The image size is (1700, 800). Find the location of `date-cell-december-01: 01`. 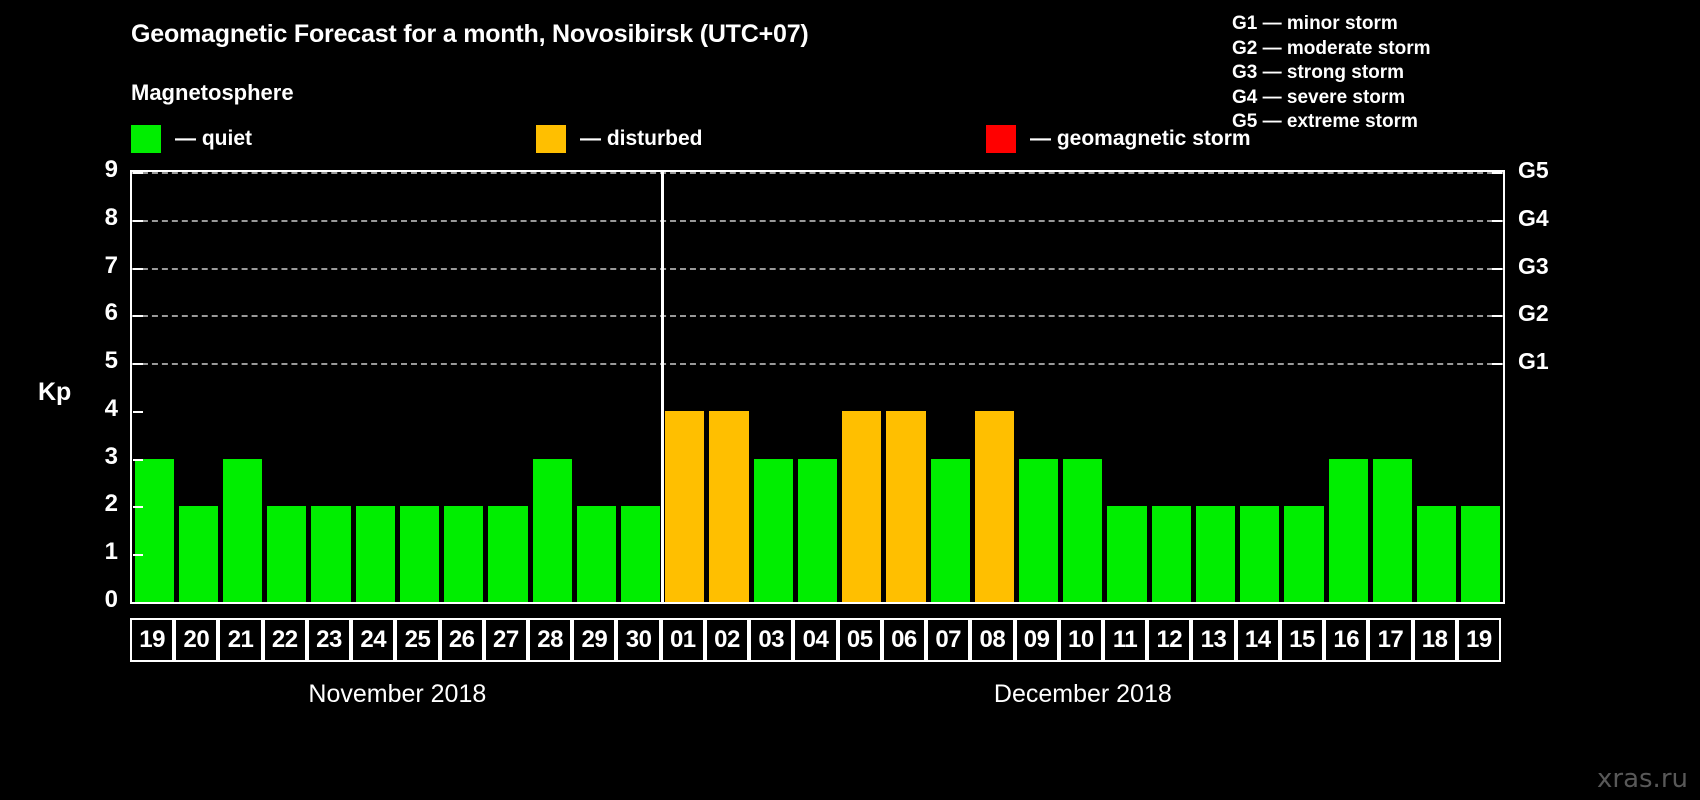

date-cell-december-01: 01 is located at coordinates (682, 640).